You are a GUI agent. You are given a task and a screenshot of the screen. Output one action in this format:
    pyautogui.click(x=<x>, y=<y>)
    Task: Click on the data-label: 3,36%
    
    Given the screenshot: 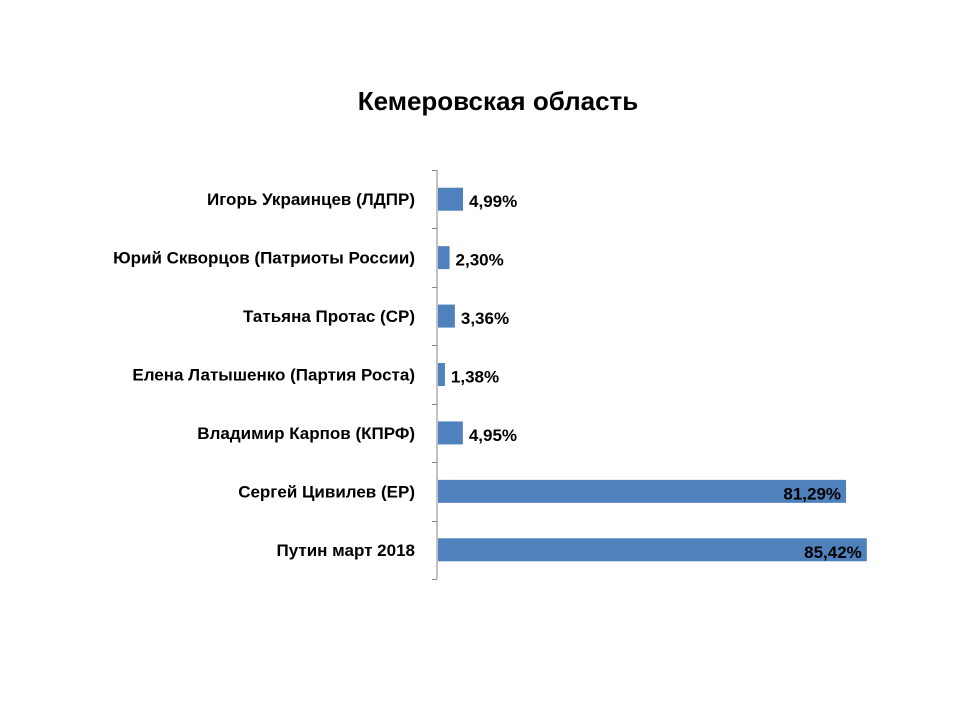 What is the action you would take?
    pyautogui.click(x=485, y=318)
    